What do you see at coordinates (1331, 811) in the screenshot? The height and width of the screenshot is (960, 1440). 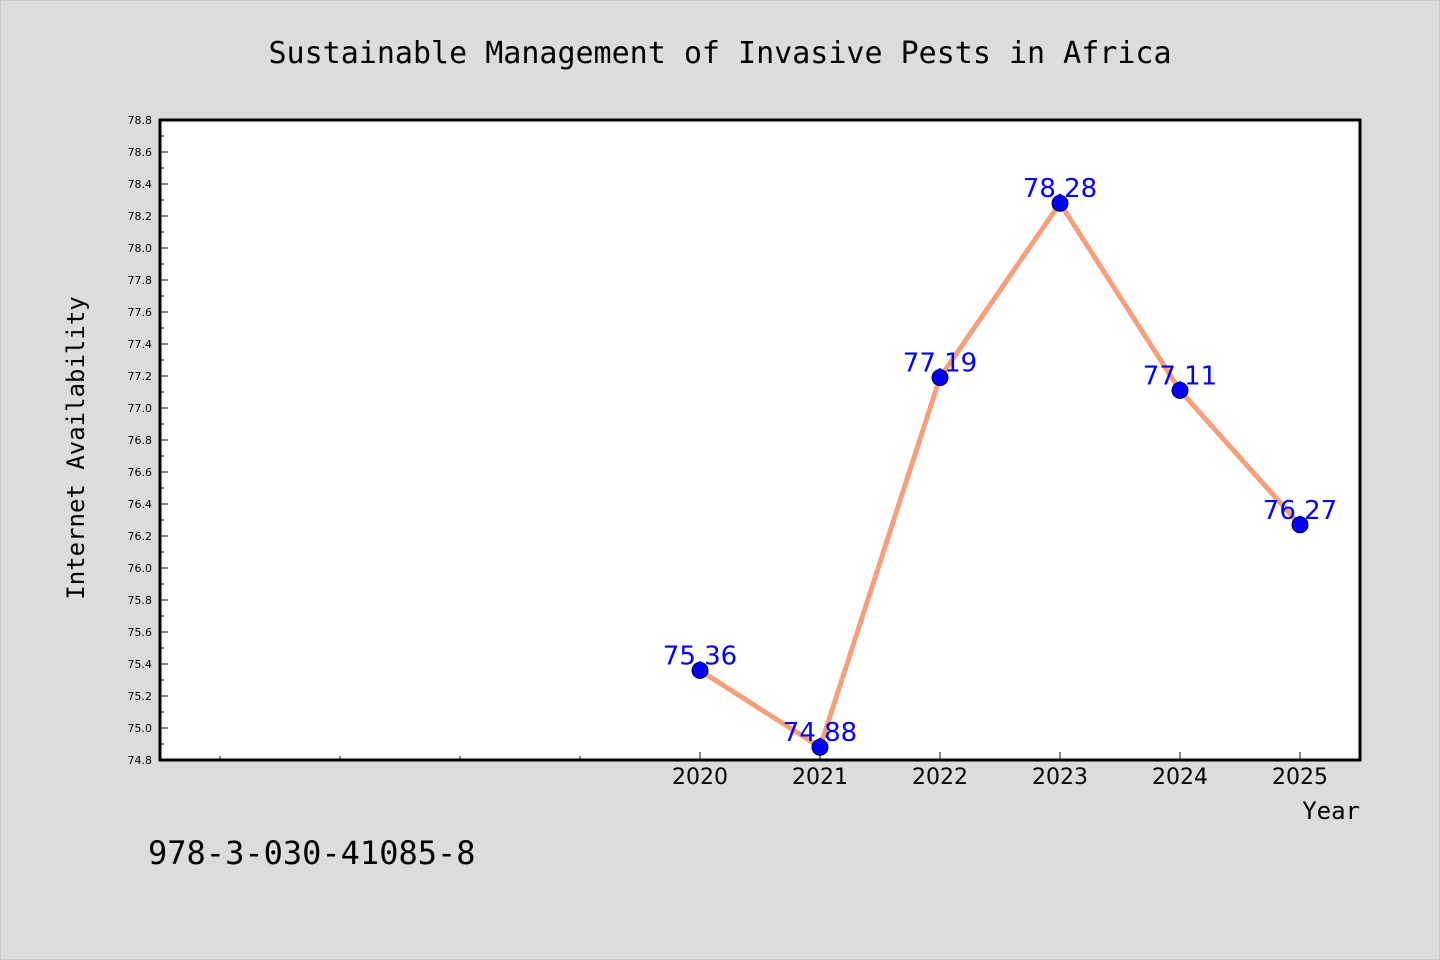 I see `x-axis-title: Year` at bounding box center [1331, 811].